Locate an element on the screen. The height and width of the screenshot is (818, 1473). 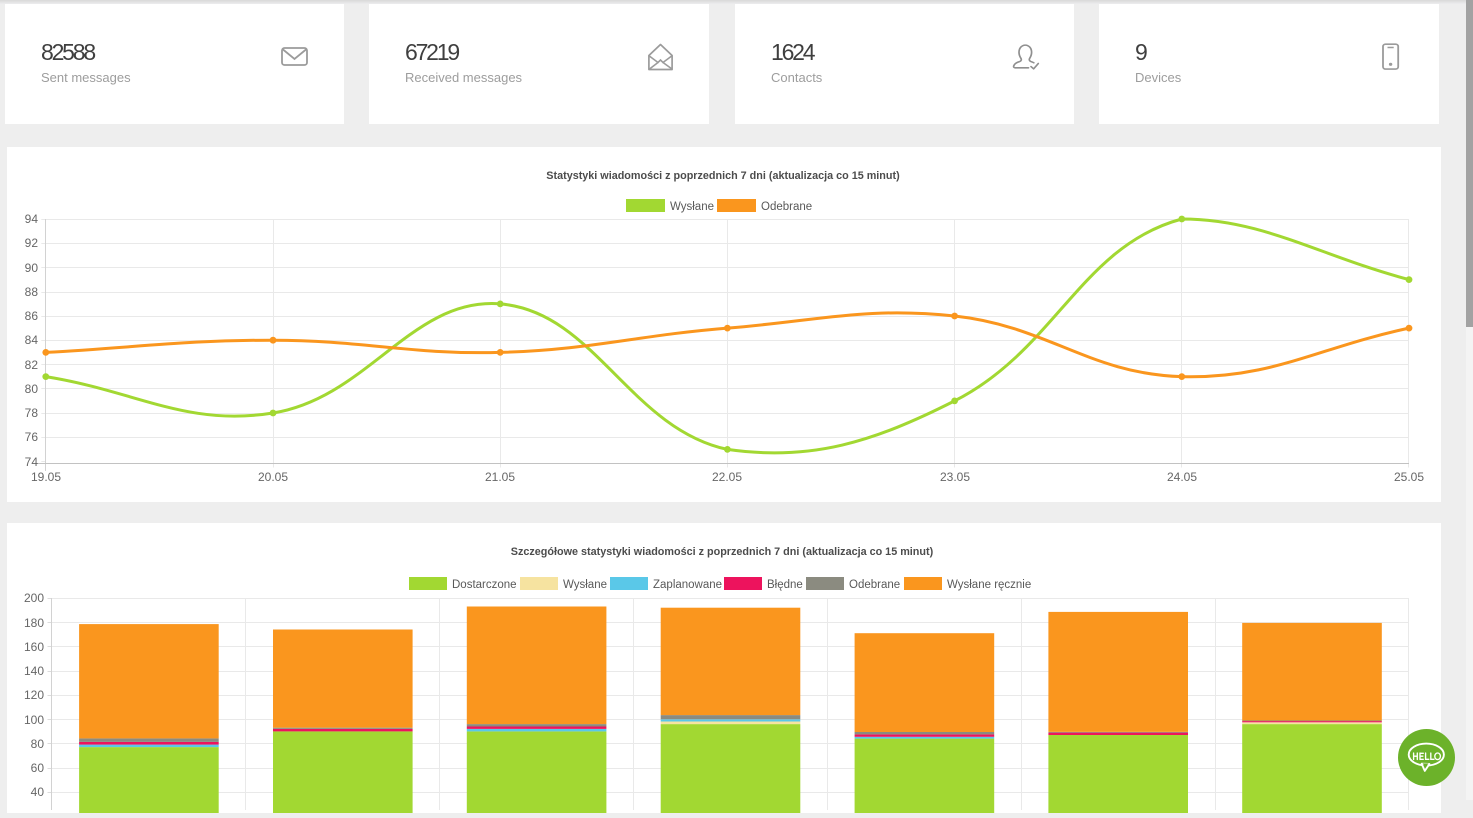
svg-text: 140 is located at coordinates (34, 671).